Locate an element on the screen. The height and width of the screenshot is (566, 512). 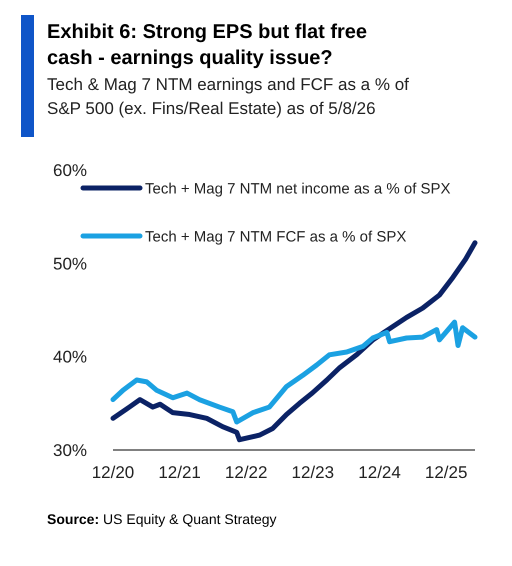
source-note: Source: US Equity & Quant Strategy is located at coordinates (162, 519).